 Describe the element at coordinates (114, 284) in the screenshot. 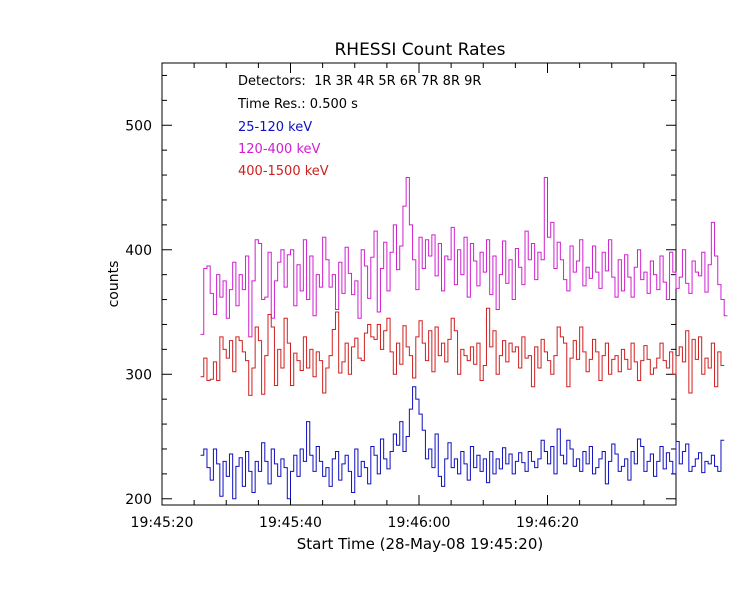

I see `y-axis-label: counts` at that location.